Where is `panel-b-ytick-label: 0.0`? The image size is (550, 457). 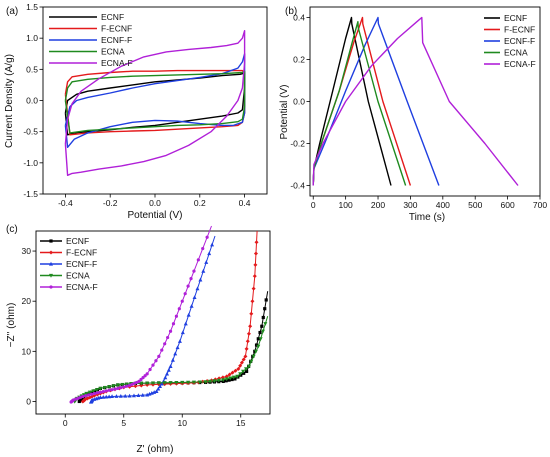 panel-b-ytick-label: 0.0 is located at coordinates (299, 102).